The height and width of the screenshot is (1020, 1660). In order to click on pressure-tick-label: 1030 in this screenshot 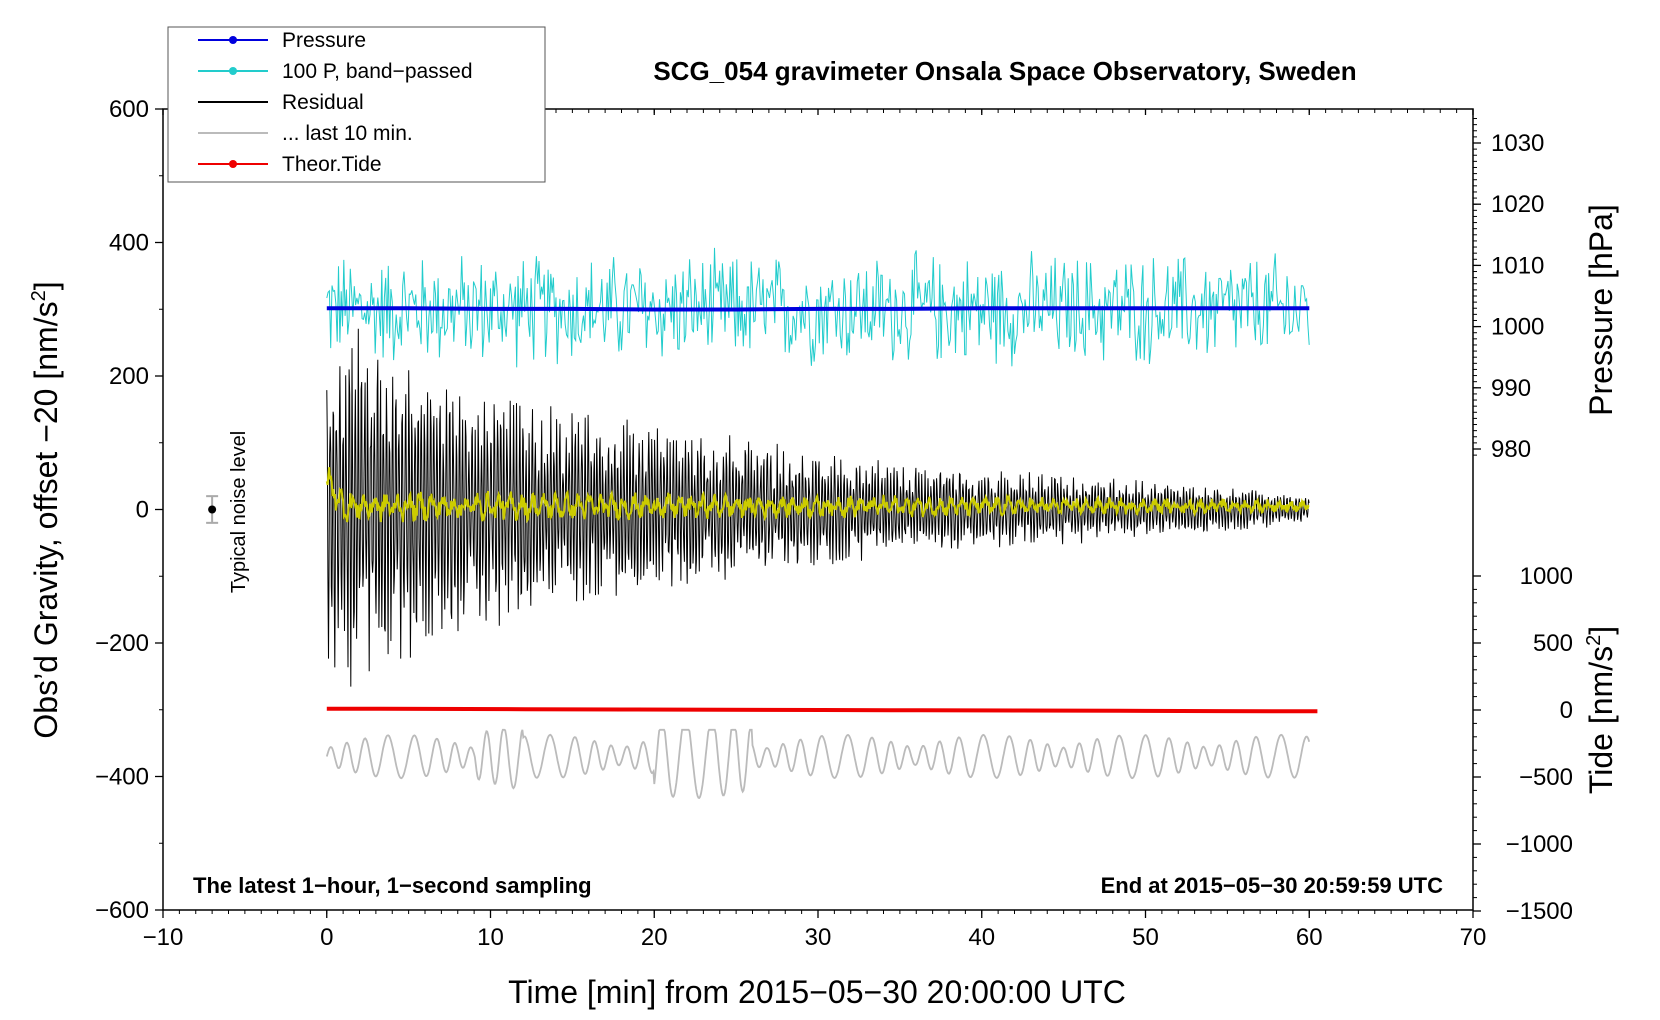, I will do `click(1517, 143)`.